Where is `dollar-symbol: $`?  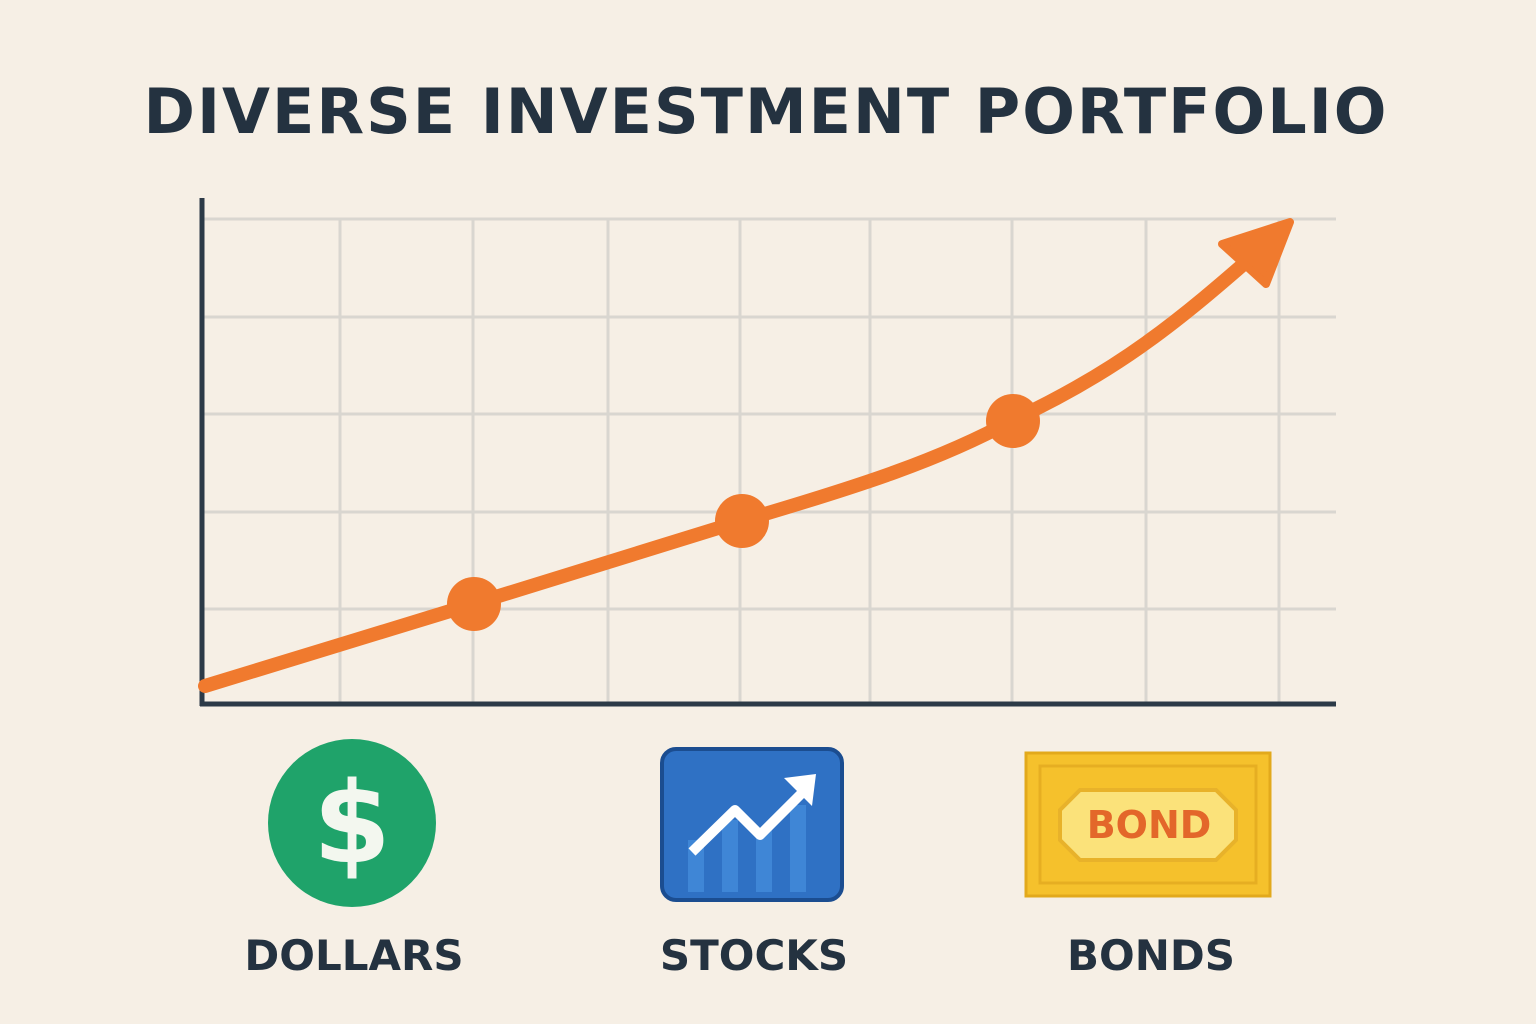 dollar-symbol: $ is located at coordinates (352, 824).